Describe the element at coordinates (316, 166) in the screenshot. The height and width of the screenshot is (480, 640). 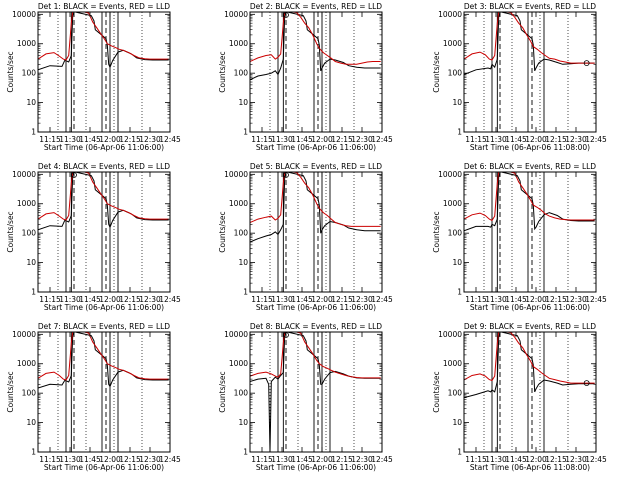
I see `panel-title: Det 5: BLACK = Events, RED = LLD` at that location.